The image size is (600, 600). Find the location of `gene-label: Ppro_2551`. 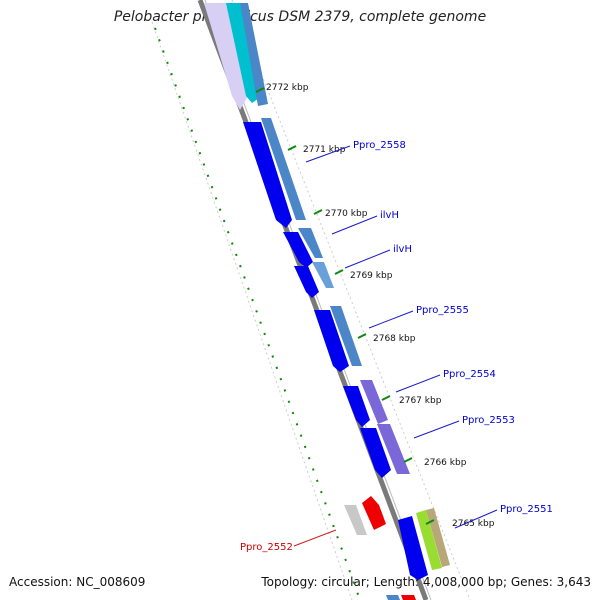

gene-label: Ppro_2551 is located at coordinates (526, 509).